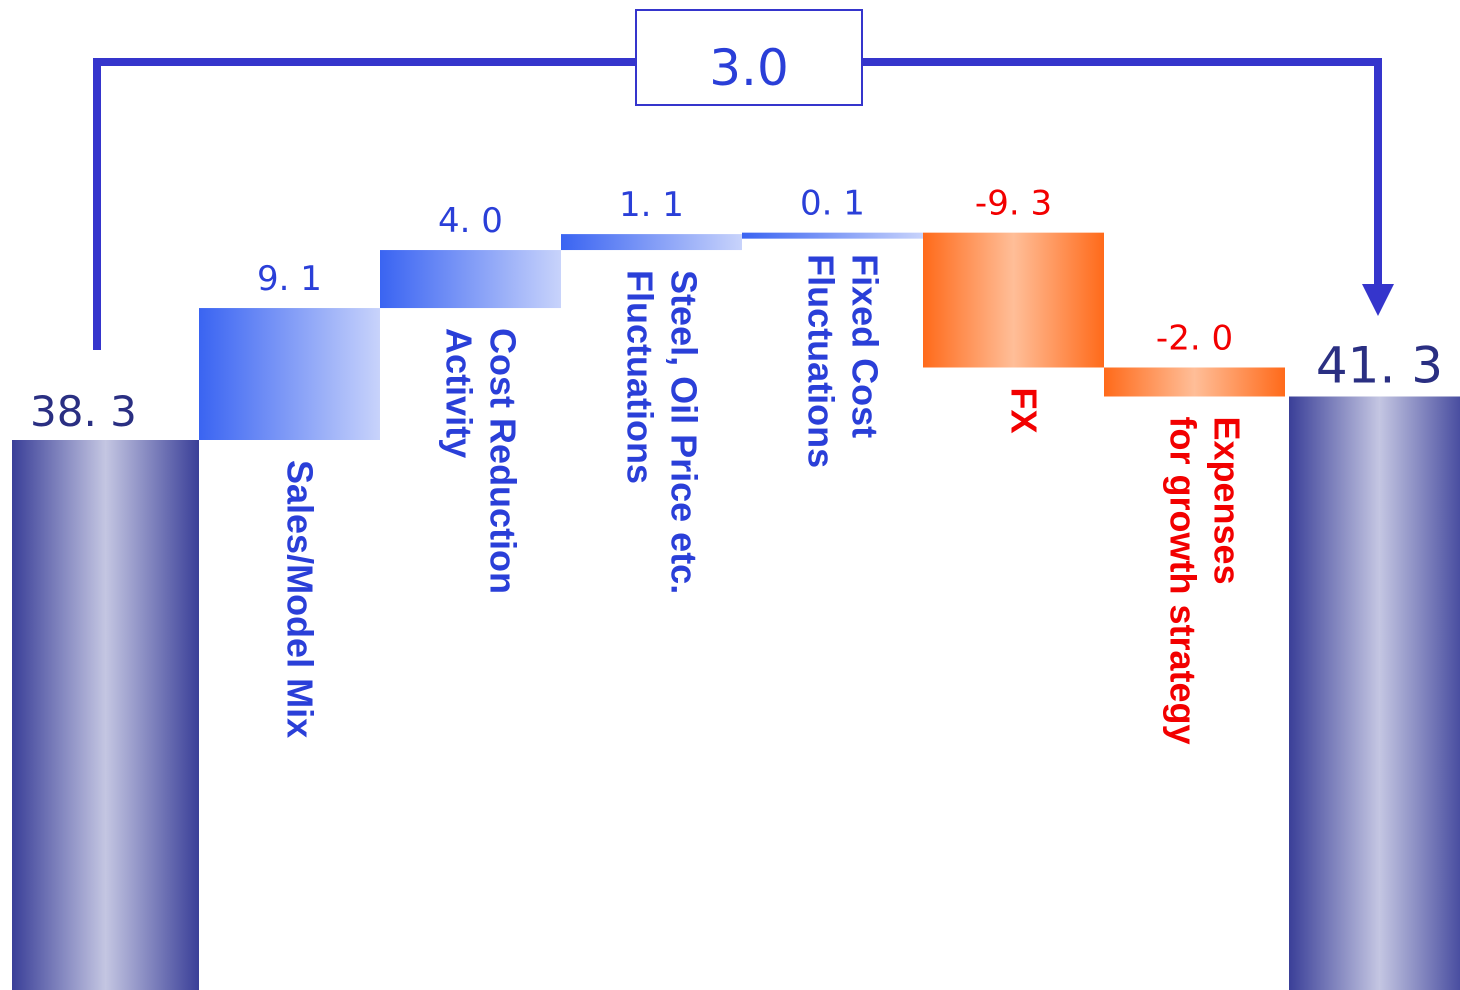 This screenshot has height=990, width=1460. Describe the element at coordinates (459, 393) in the screenshot. I see `category-line: Activity` at that location.